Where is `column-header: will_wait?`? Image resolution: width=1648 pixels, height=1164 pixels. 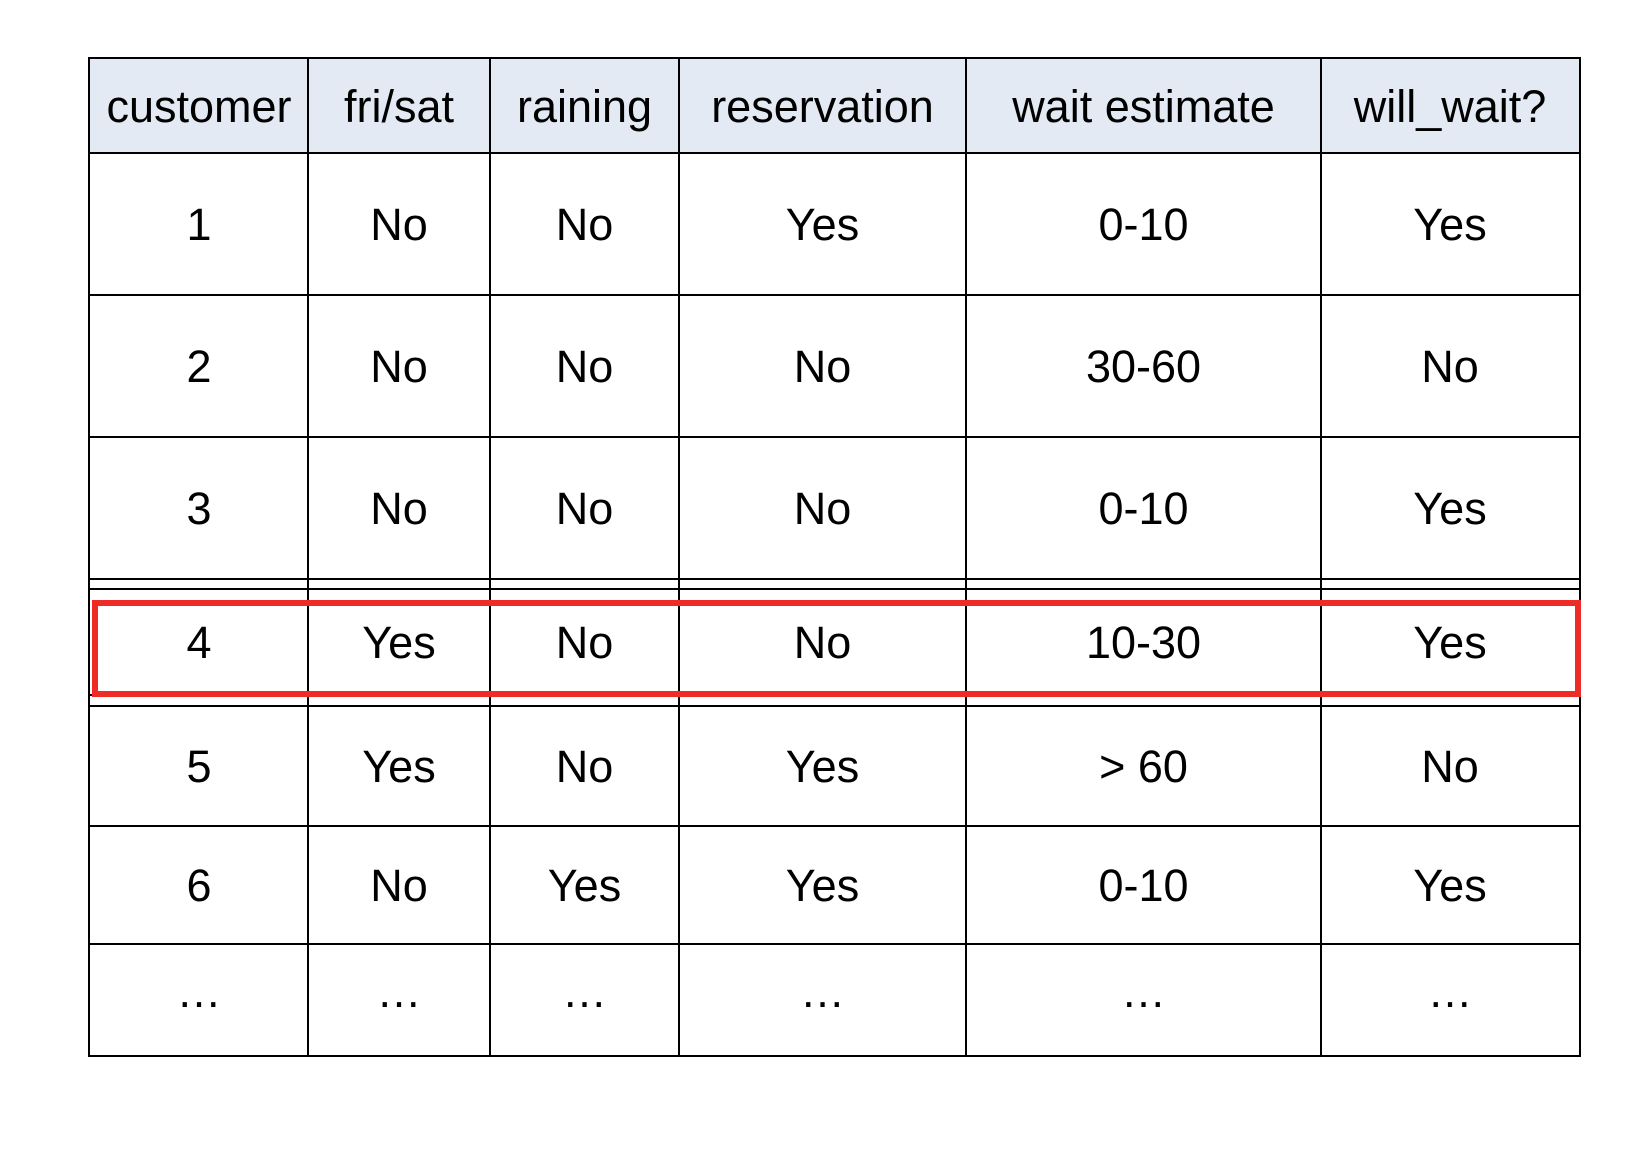
column-header: will_wait? is located at coordinates (1450, 106).